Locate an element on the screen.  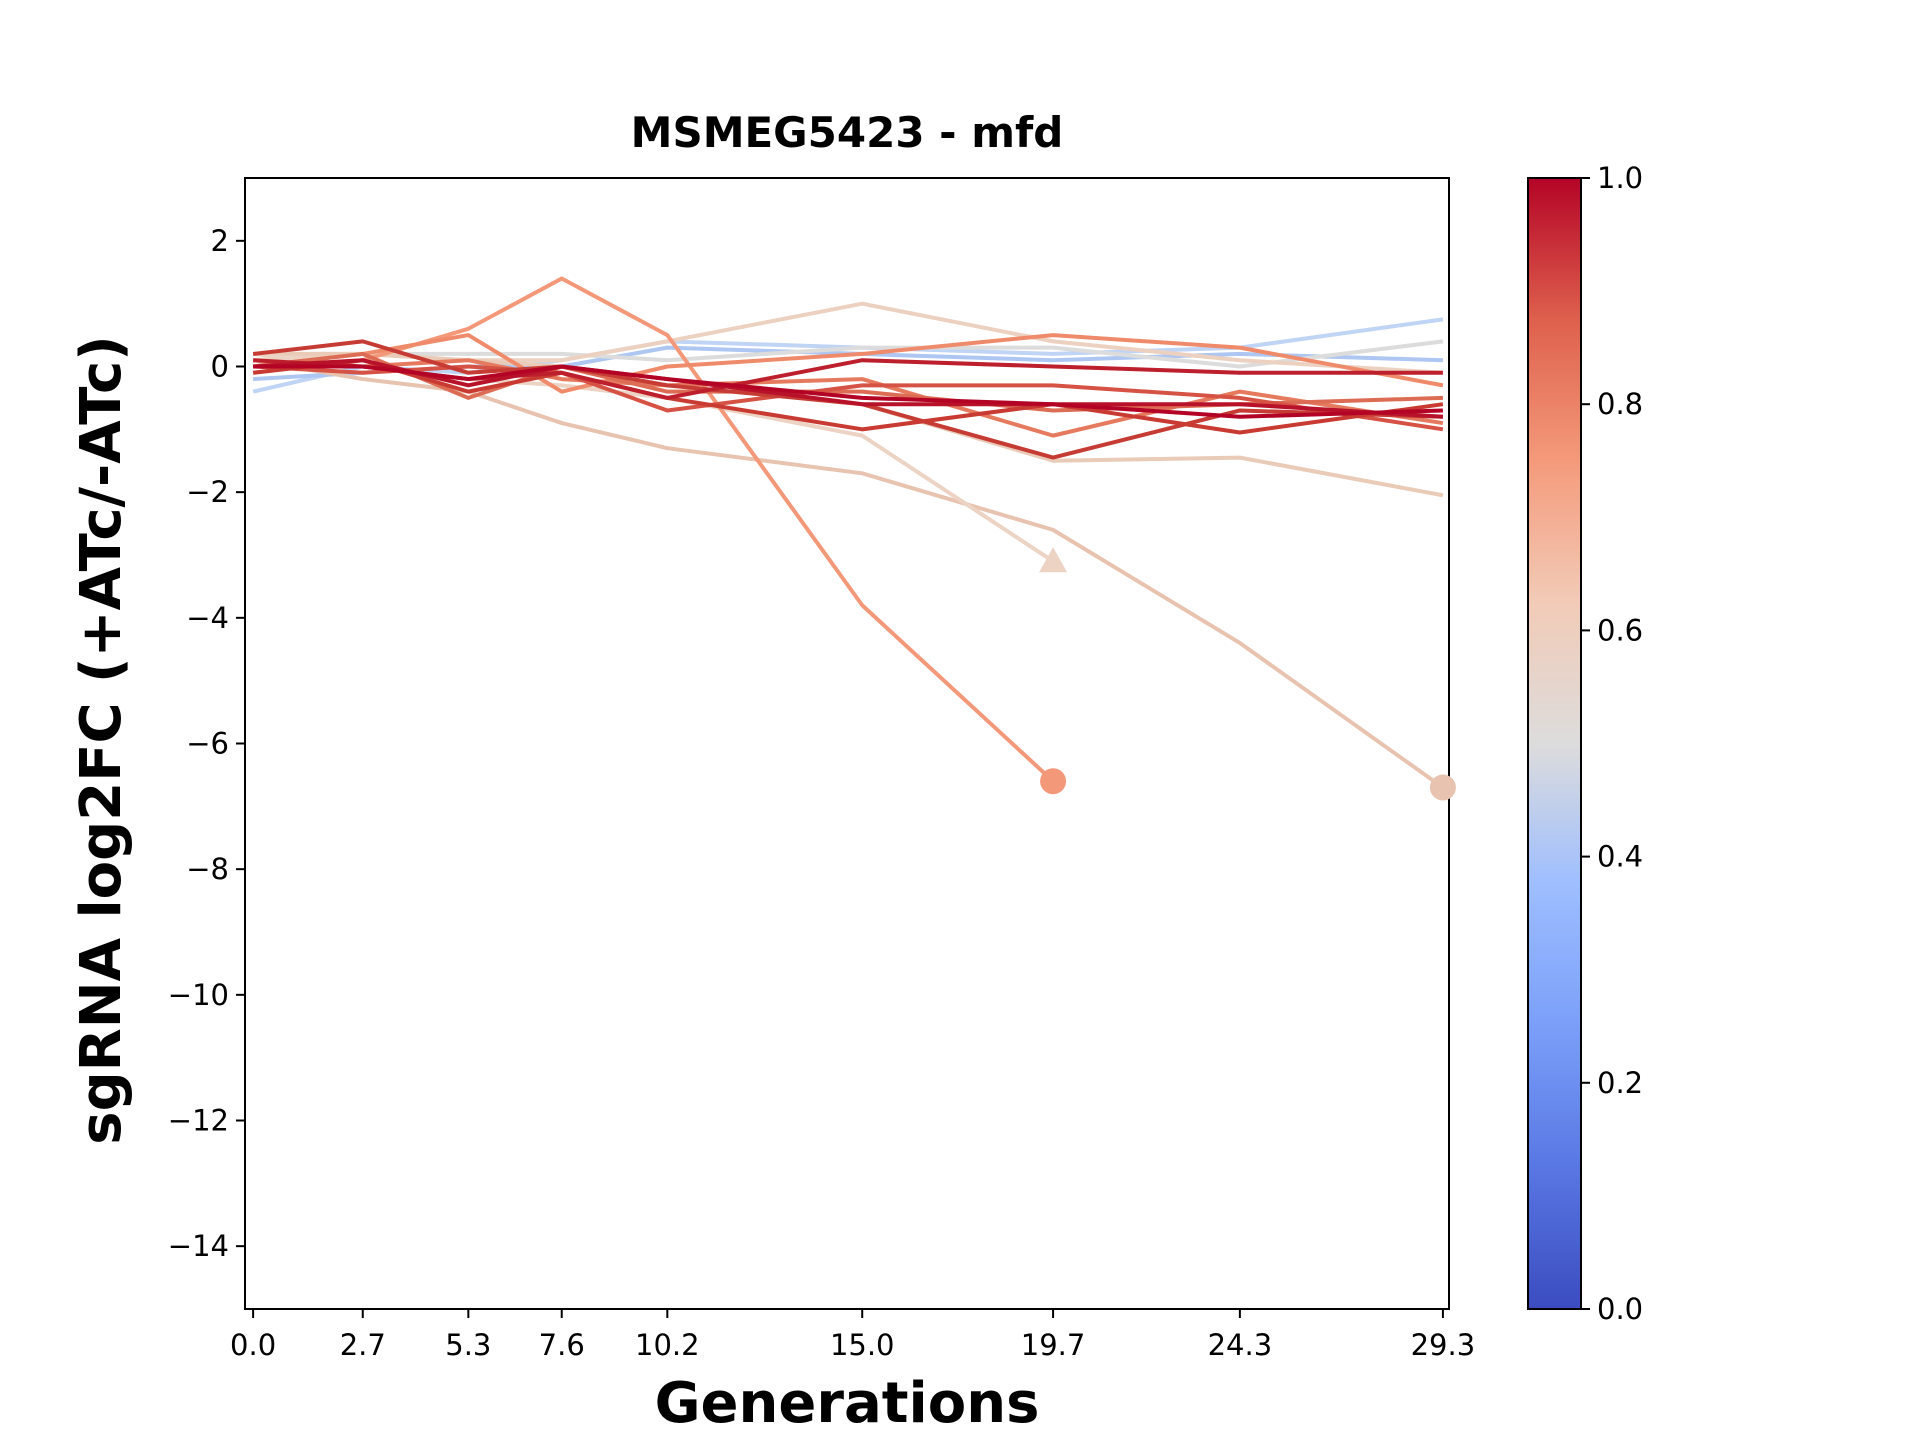
x-tick-label: 24.3 is located at coordinates (1240, 1345).